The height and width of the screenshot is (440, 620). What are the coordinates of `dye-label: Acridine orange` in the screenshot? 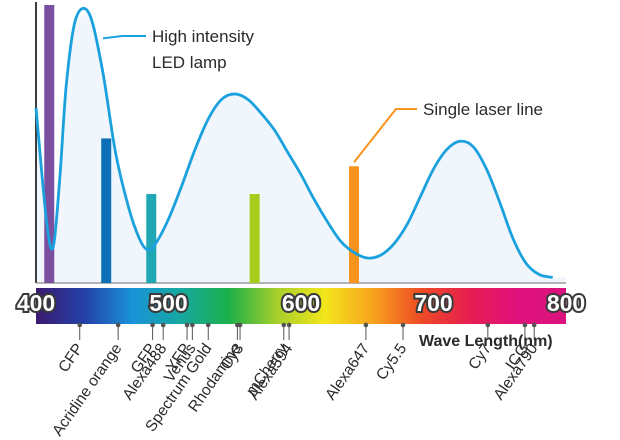 It's located at (87, 390).